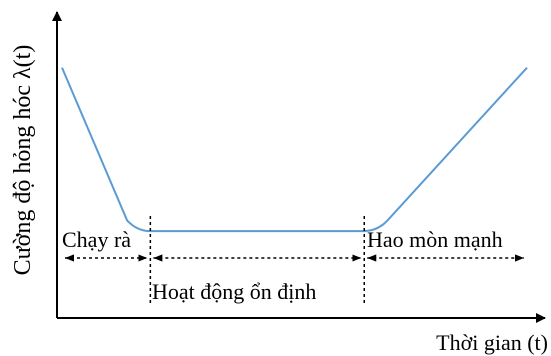 This screenshot has width=551, height=356. What do you see at coordinates (492, 342) in the screenshot?
I see `x-axis-label: Thời gian (t)` at bounding box center [492, 342].